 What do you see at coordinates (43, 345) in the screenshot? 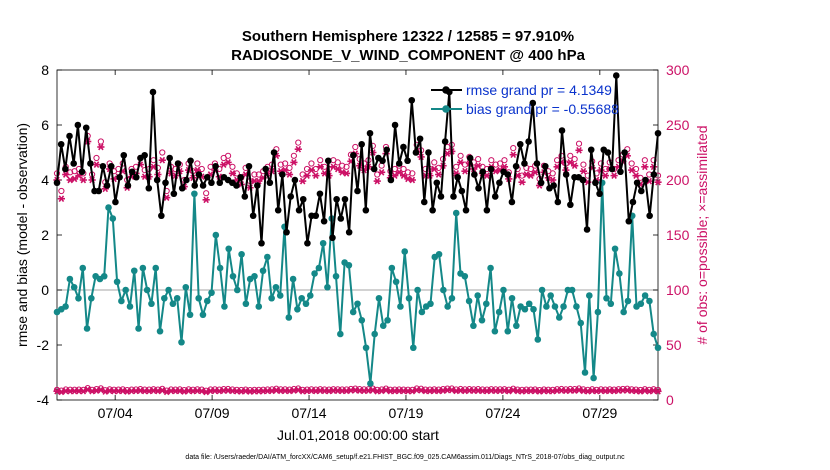
I see `y-left-tick-label: -2` at bounding box center [43, 345].